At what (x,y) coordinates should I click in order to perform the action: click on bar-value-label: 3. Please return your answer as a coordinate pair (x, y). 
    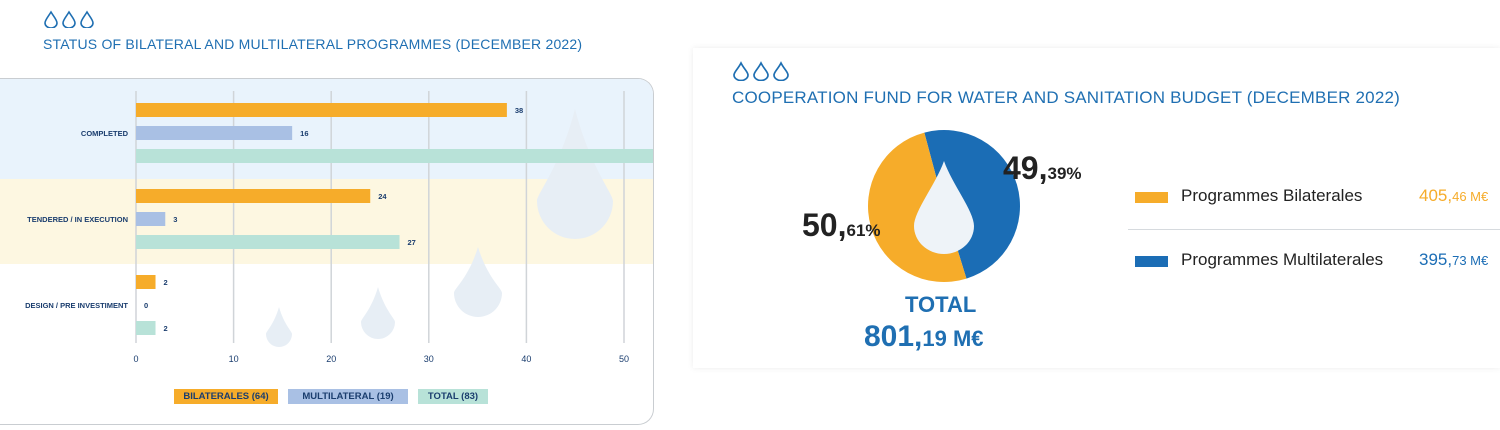
    Looking at the image, I should click on (175, 219).